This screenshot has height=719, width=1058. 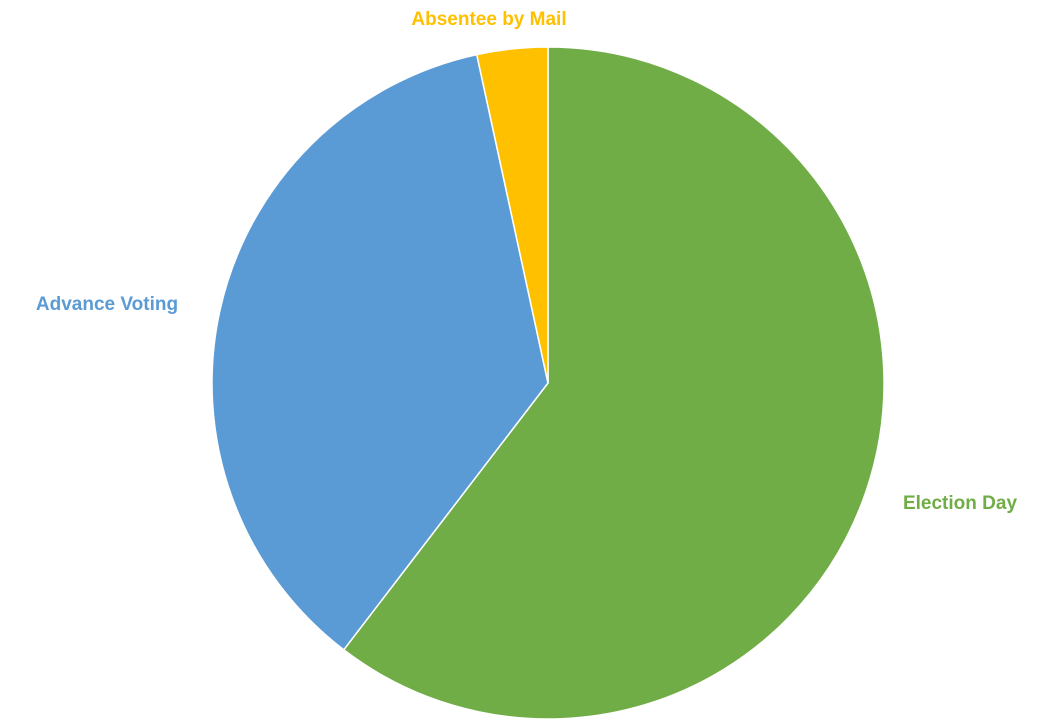 I want to click on label-election-day: Election Day, so click(x=960, y=503).